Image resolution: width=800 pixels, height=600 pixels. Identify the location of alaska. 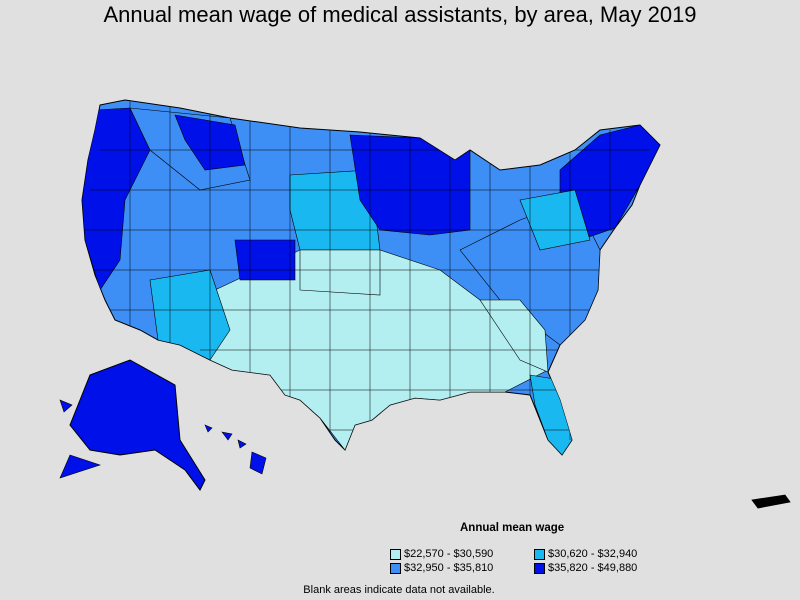
(132, 425).